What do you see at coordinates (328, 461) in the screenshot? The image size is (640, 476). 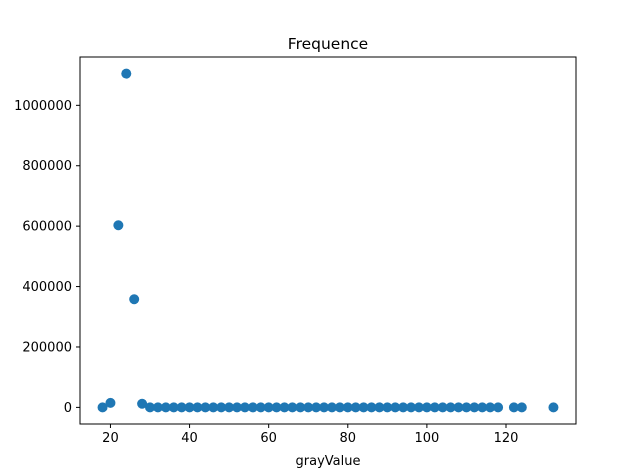 I see `x-axis-title: grayValue` at bounding box center [328, 461].